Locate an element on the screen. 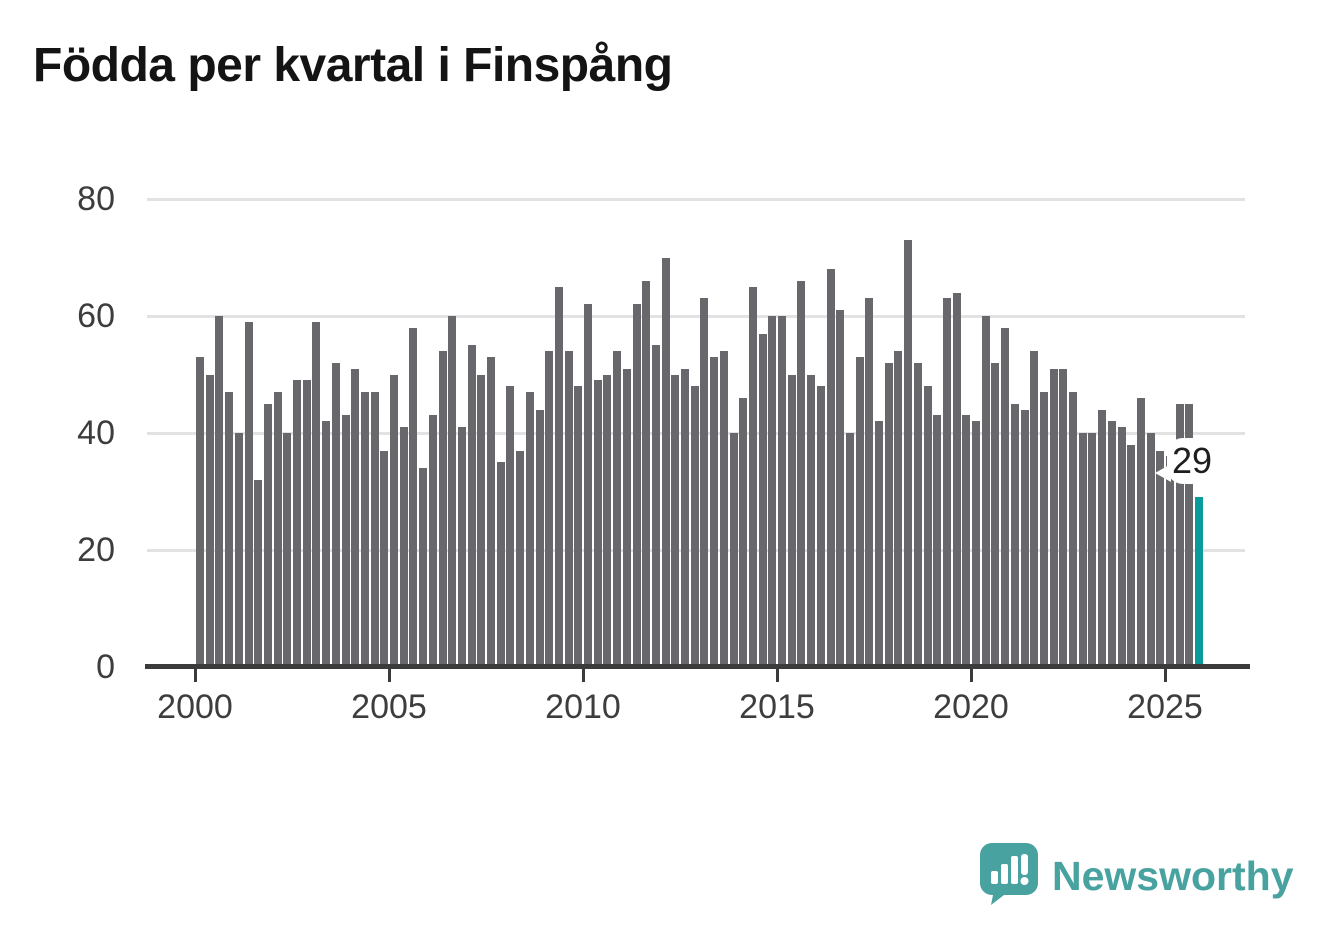 This screenshot has height=939, width=1322. x-axis-line is located at coordinates (697, 666).